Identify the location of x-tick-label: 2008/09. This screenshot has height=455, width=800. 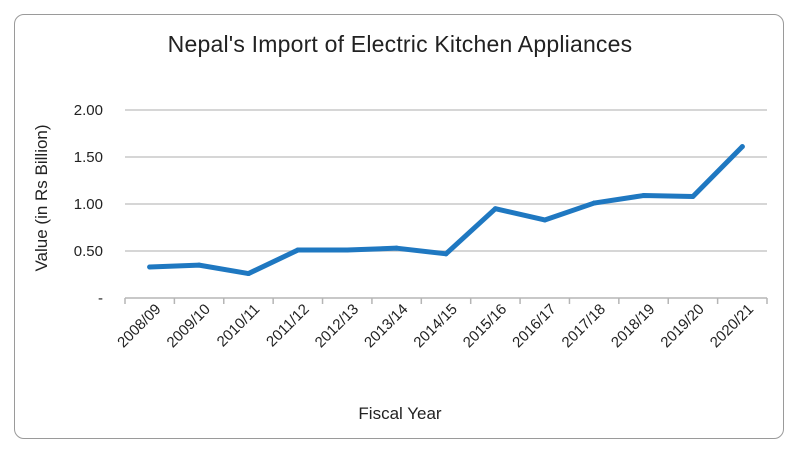
(139, 326).